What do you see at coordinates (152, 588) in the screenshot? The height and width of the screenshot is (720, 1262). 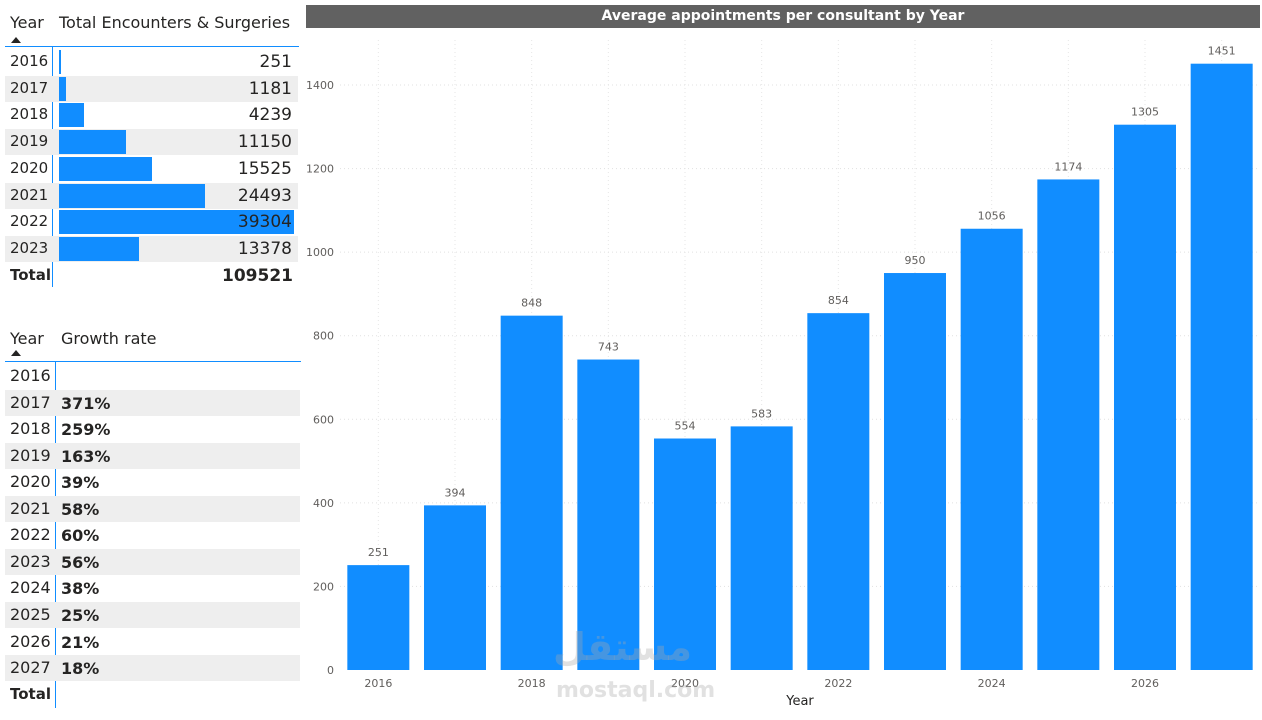 I see `table-row: 2024 38%` at bounding box center [152, 588].